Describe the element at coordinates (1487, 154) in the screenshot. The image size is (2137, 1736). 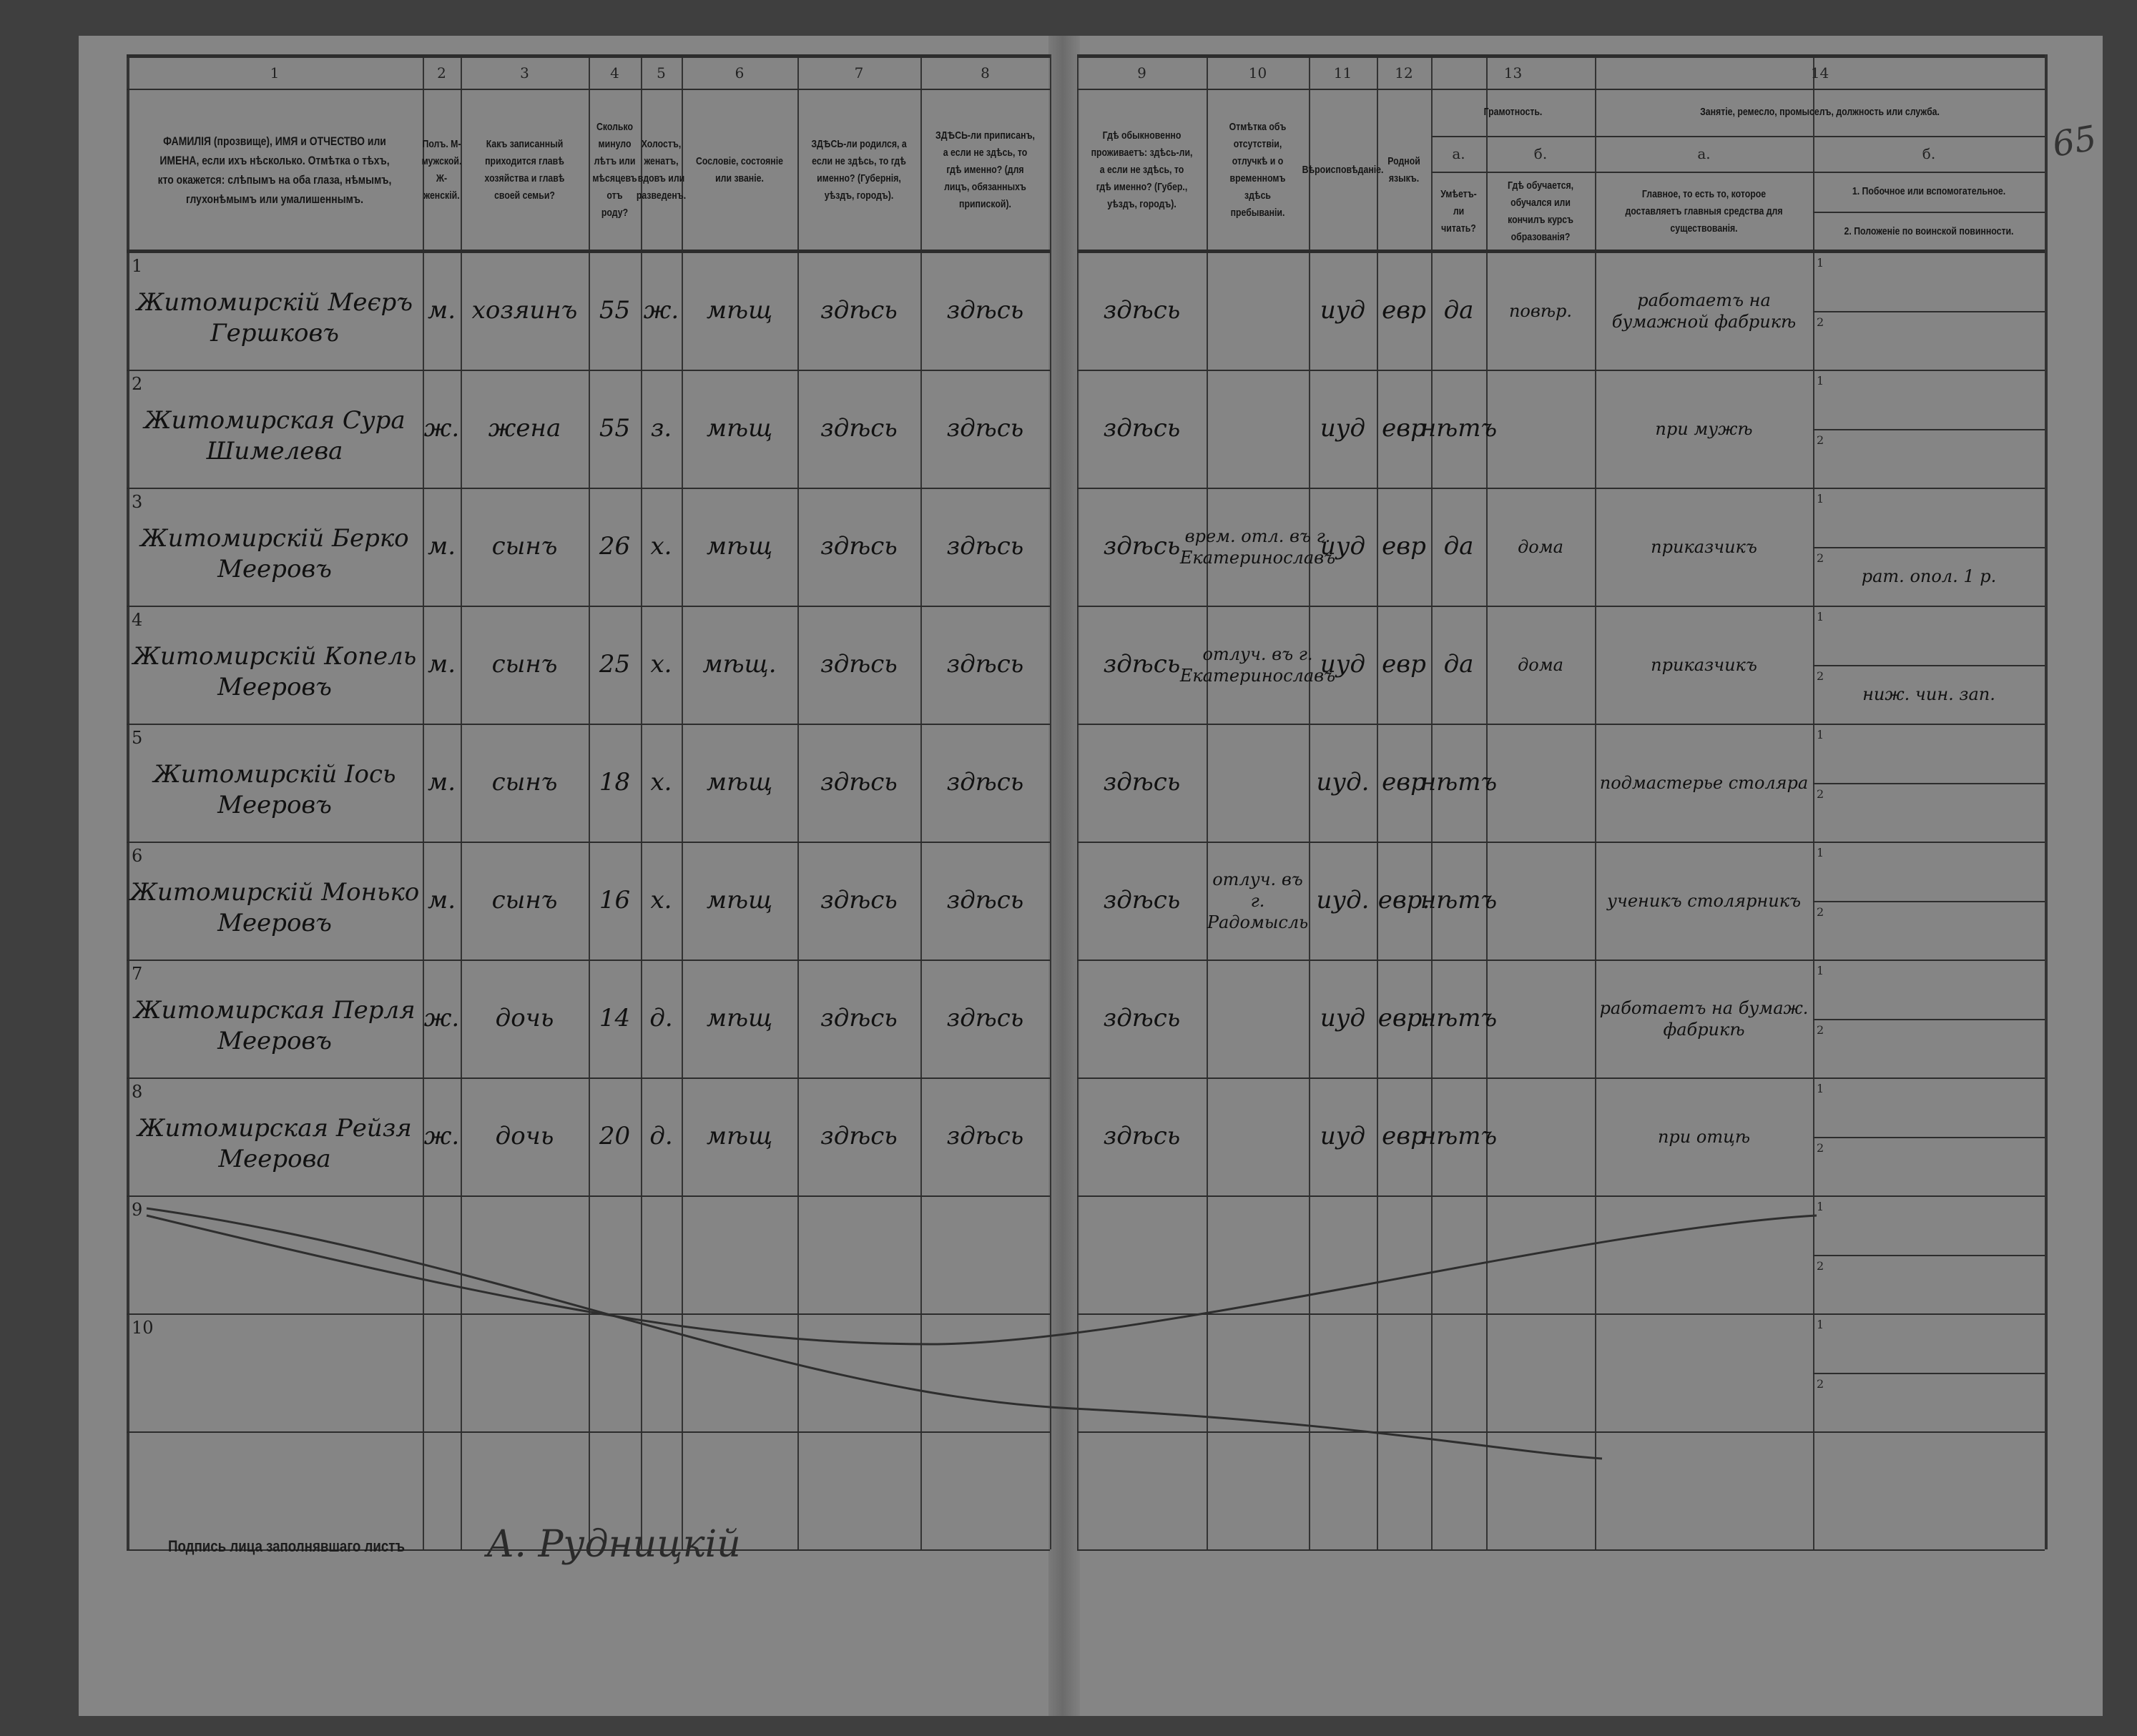
I see `sub-column-divider` at that location.